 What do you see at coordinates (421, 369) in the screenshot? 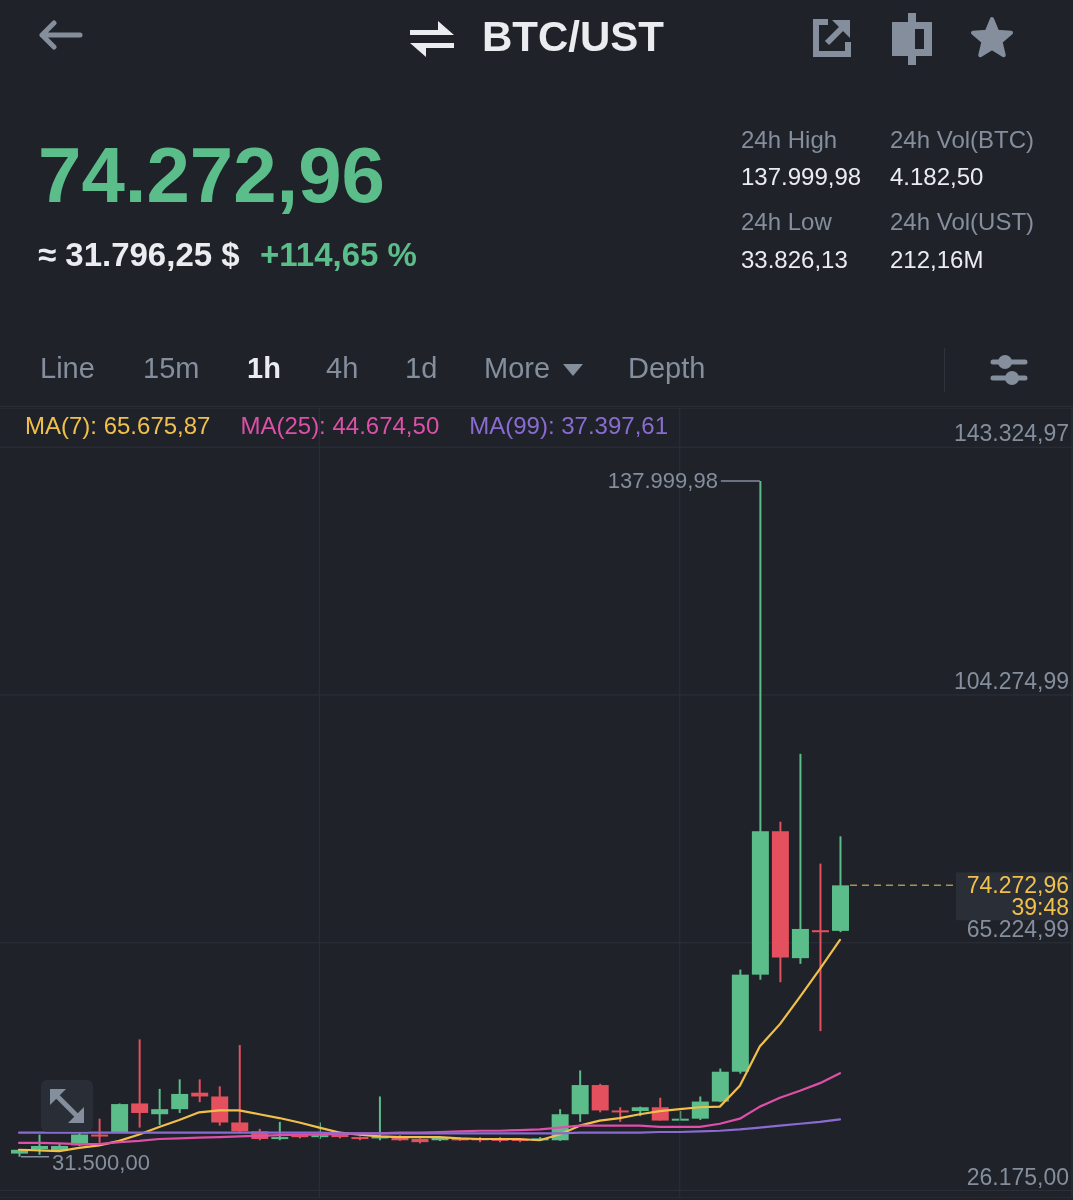
I see `text: 1d` at bounding box center [421, 369].